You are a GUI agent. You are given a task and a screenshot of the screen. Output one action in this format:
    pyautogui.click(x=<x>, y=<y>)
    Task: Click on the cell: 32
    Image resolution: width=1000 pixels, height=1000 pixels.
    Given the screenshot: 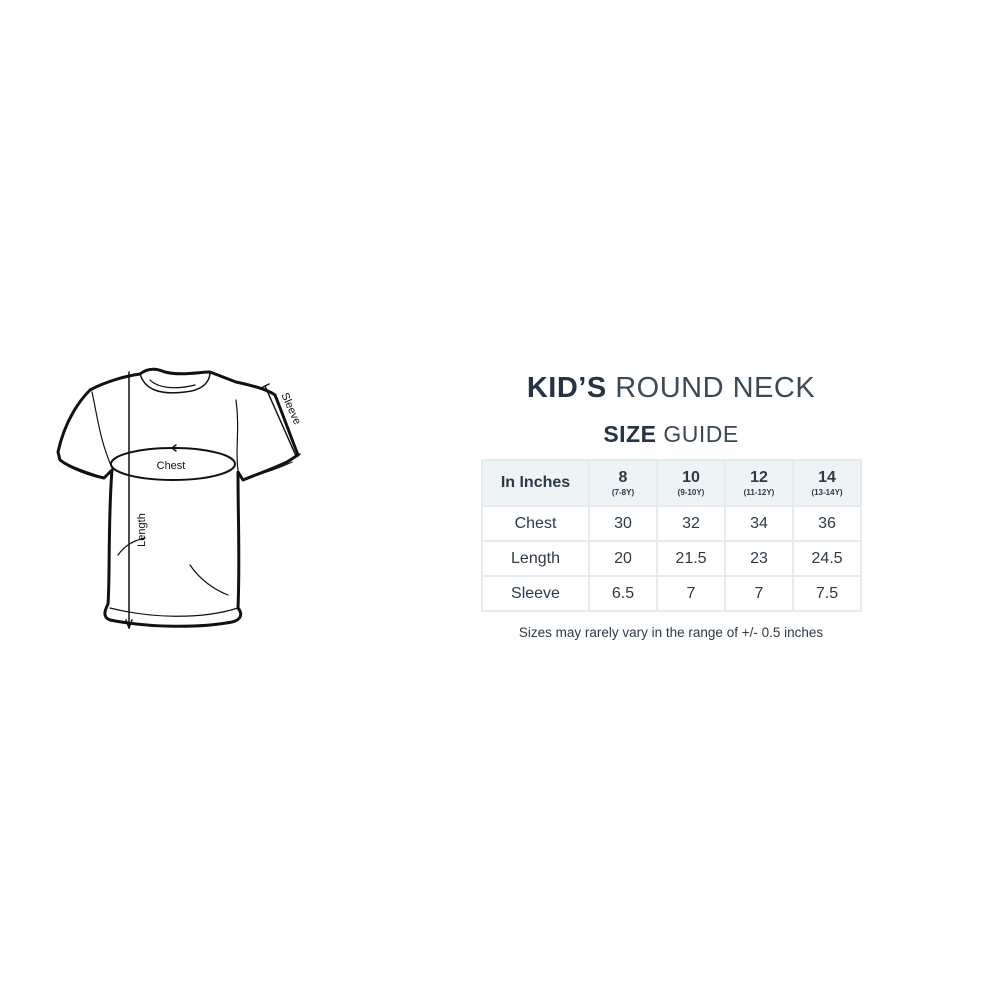 What is the action you would take?
    pyautogui.click(x=691, y=523)
    